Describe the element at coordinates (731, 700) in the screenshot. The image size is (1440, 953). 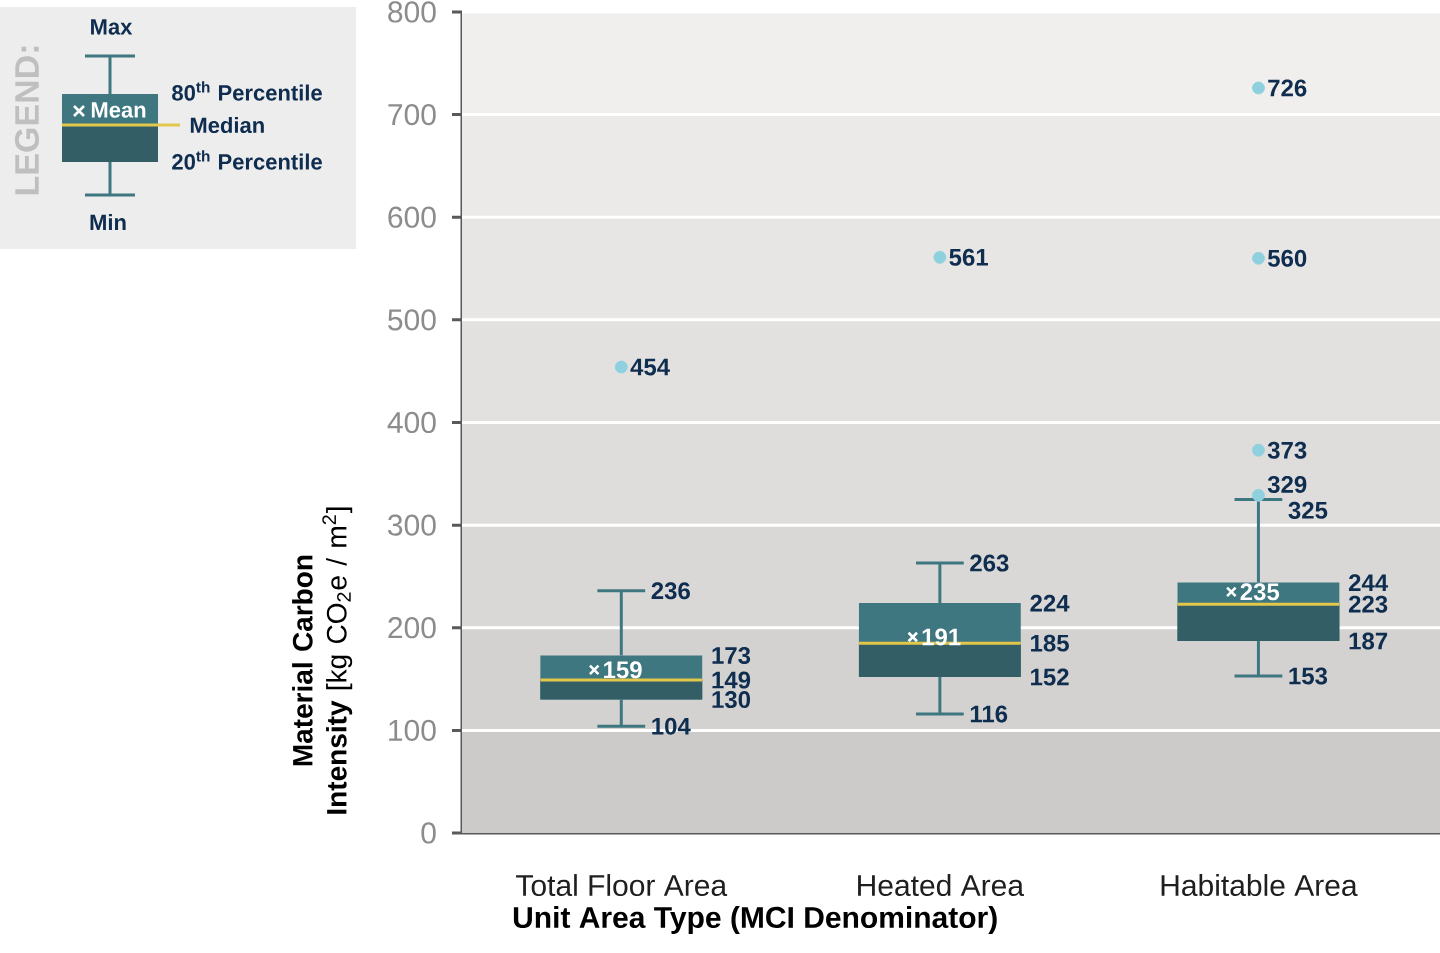
I see `annotation: 130` at that location.